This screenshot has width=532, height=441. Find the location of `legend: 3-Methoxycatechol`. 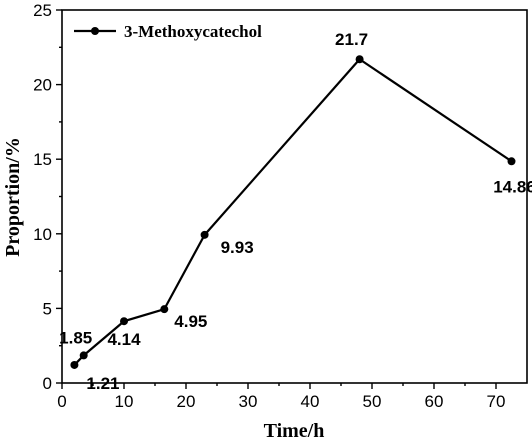

legend: 3-Methoxycatechol is located at coordinates (168, 31).